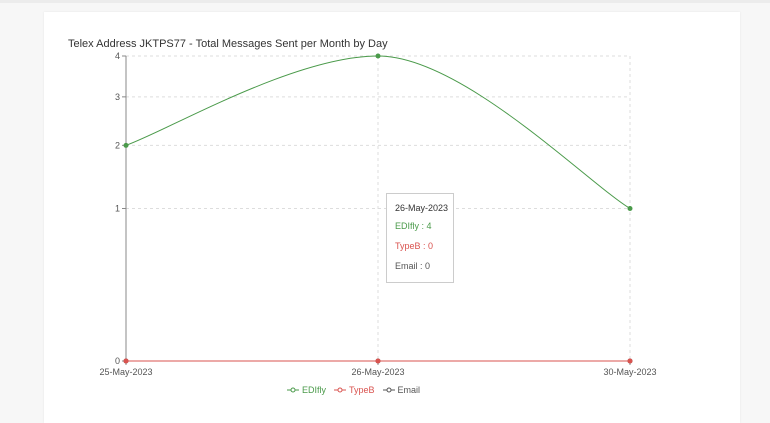  Describe the element at coordinates (422, 208) in the screenshot. I see `tooltip-date: 26-May-2023` at that location.